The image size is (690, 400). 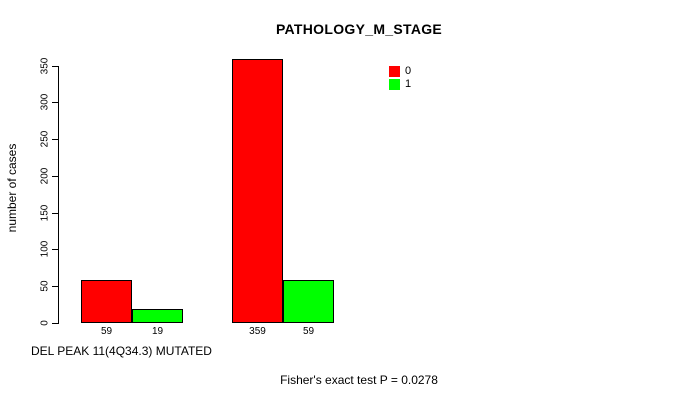 I want to click on bar-0-group2, so click(x=257, y=191).